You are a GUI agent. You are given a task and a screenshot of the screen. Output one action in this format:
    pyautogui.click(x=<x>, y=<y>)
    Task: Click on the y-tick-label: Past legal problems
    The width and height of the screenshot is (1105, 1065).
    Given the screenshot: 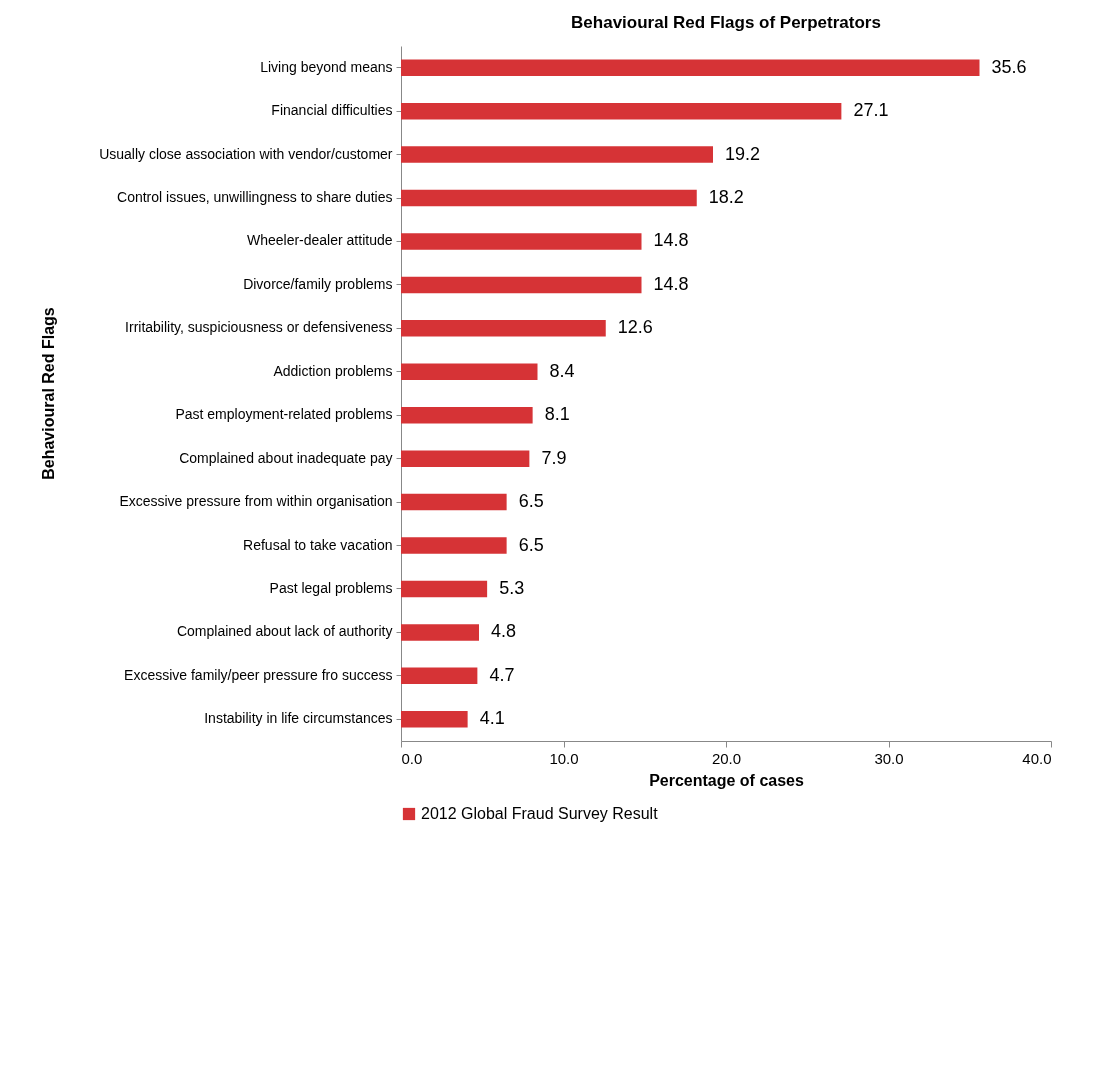 What is the action you would take?
    pyautogui.click(x=331, y=587)
    